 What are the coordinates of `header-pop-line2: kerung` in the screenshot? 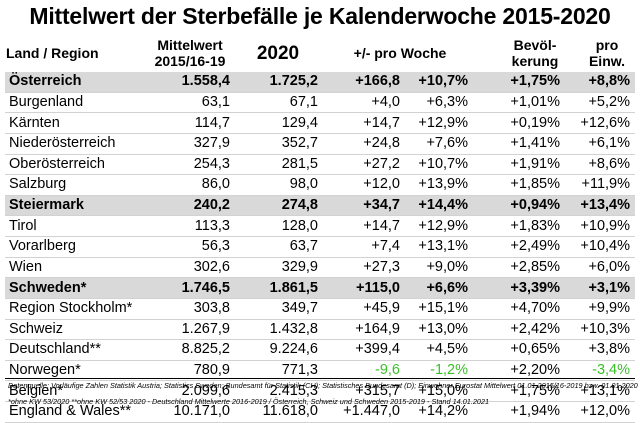 It's located at (535, 61).